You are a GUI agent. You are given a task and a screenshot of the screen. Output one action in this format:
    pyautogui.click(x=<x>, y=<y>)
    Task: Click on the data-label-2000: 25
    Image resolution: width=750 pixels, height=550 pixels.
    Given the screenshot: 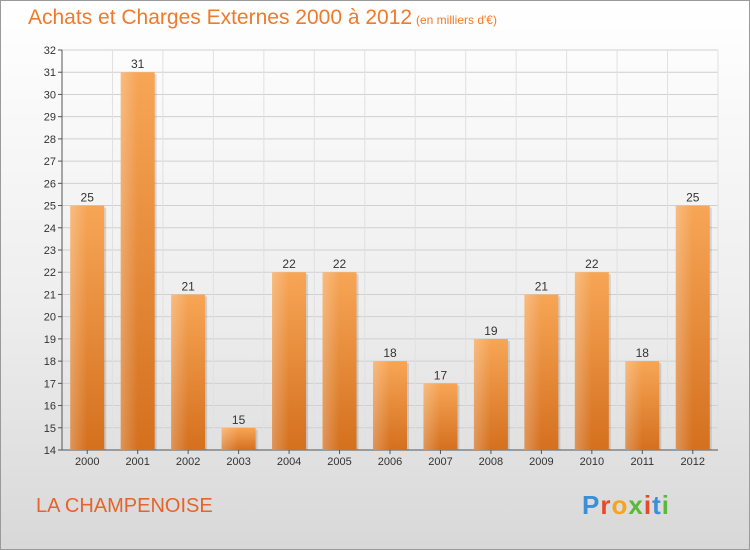 What is the action you would take?
    pyautogui.click(x=88, y=198)
    